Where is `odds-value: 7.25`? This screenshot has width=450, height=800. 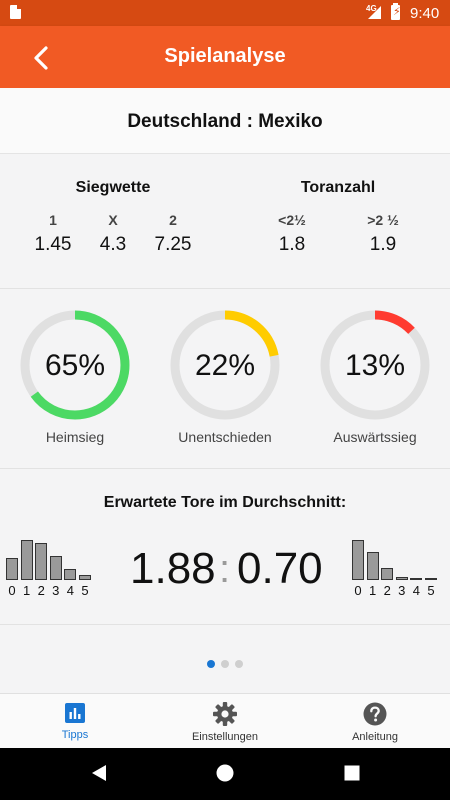 odds-value: 7.25 is located at coordinates (173, 244).